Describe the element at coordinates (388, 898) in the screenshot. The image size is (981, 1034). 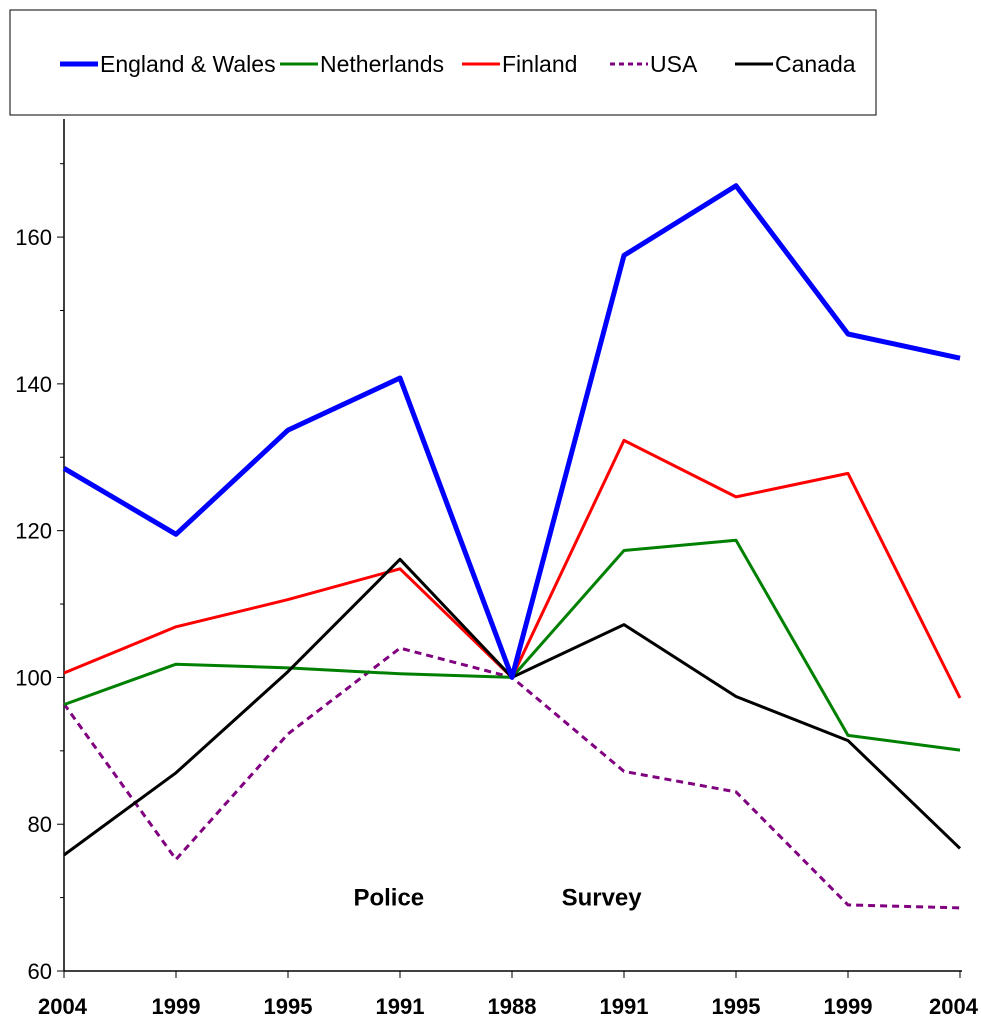
I see `annotation-police: Police` at that location.